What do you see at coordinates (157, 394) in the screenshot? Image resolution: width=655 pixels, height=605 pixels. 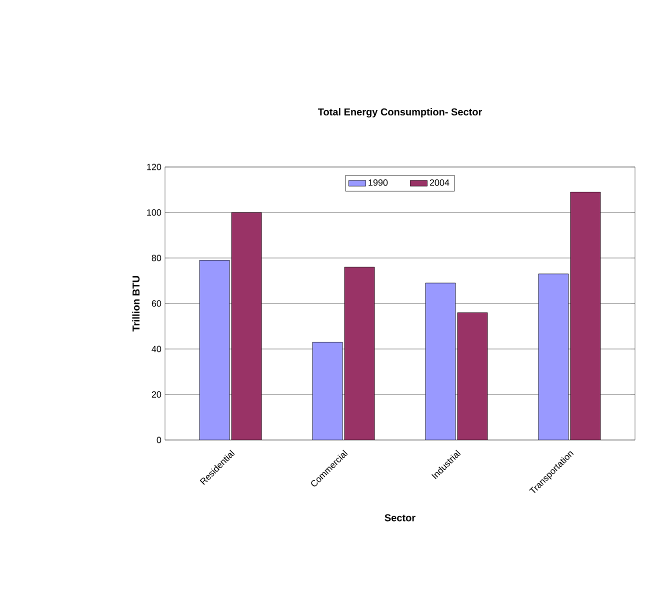 I see `y-tick-label: 20` at bounding box center [157, 394].